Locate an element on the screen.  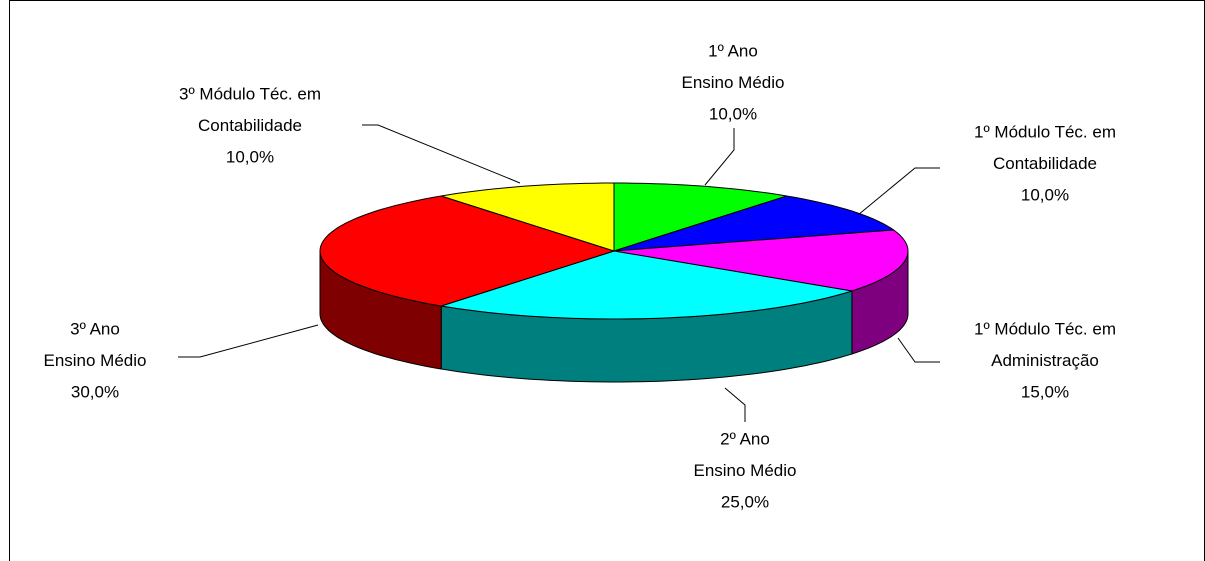
slice-label: 2º Ano is located at coordinates (745, 438).